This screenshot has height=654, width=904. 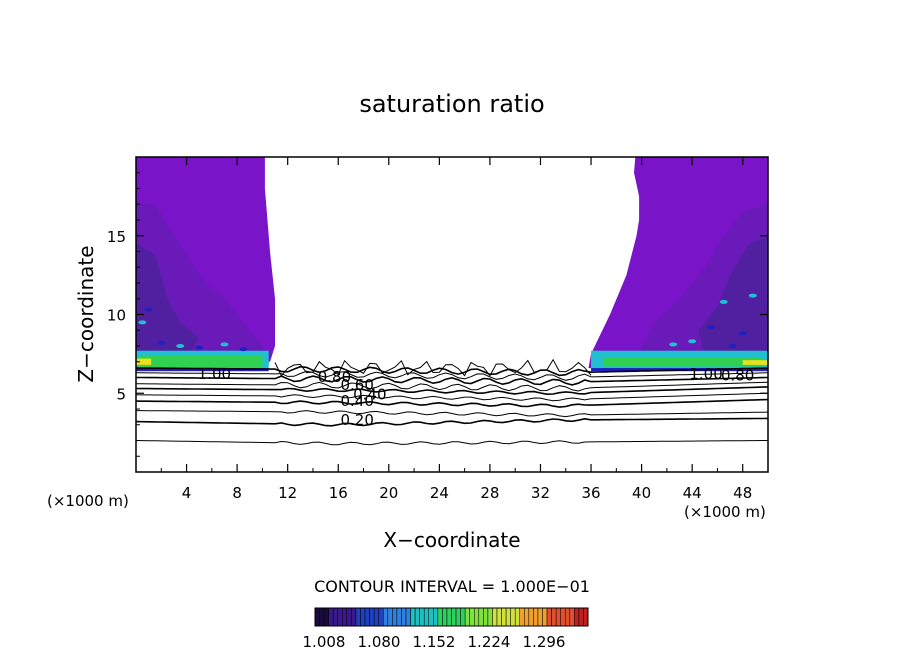 I want to click on contour-labels: 1.00 0.800.600.400.200.401.000.80, so click(x=476, y=397).